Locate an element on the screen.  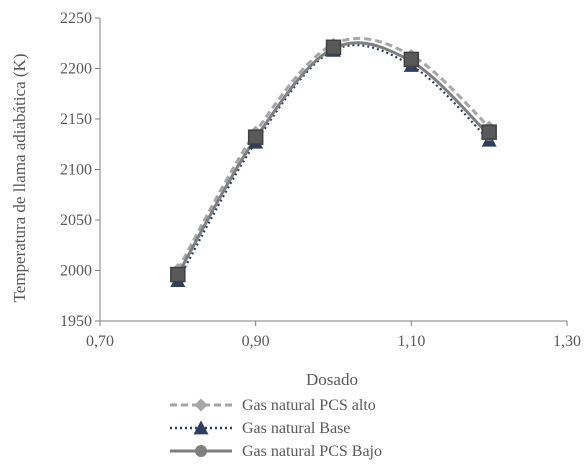
y-tick-label: 2050 is located at coordinates (76, 220).